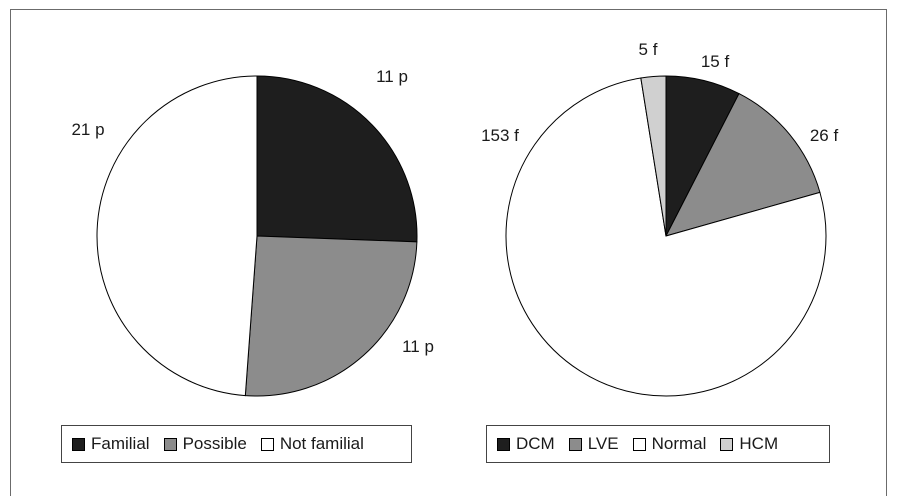  What do you see at coordinates (824, 135) in the screenshot?
I see `data-label-lve: 26 f` at bounding box center [824, 135].